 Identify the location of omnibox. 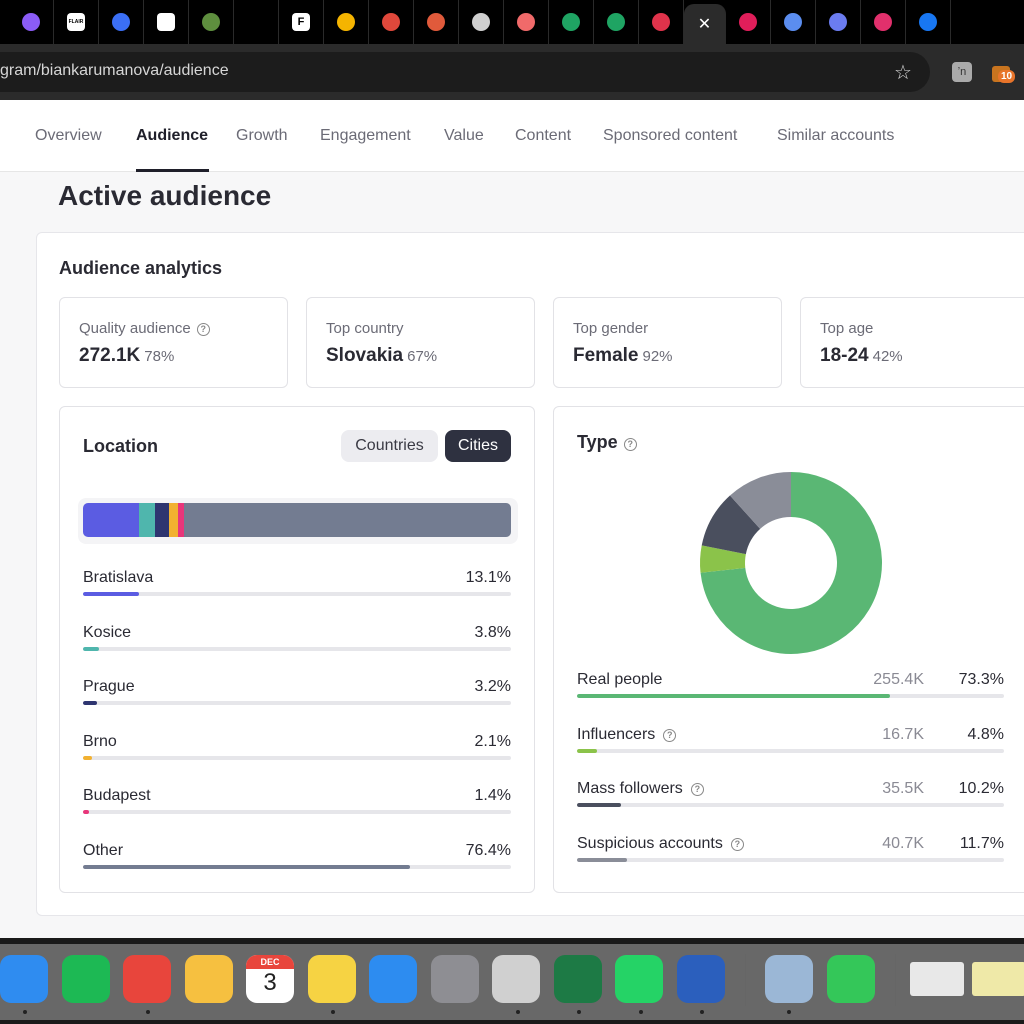
(465, 72).